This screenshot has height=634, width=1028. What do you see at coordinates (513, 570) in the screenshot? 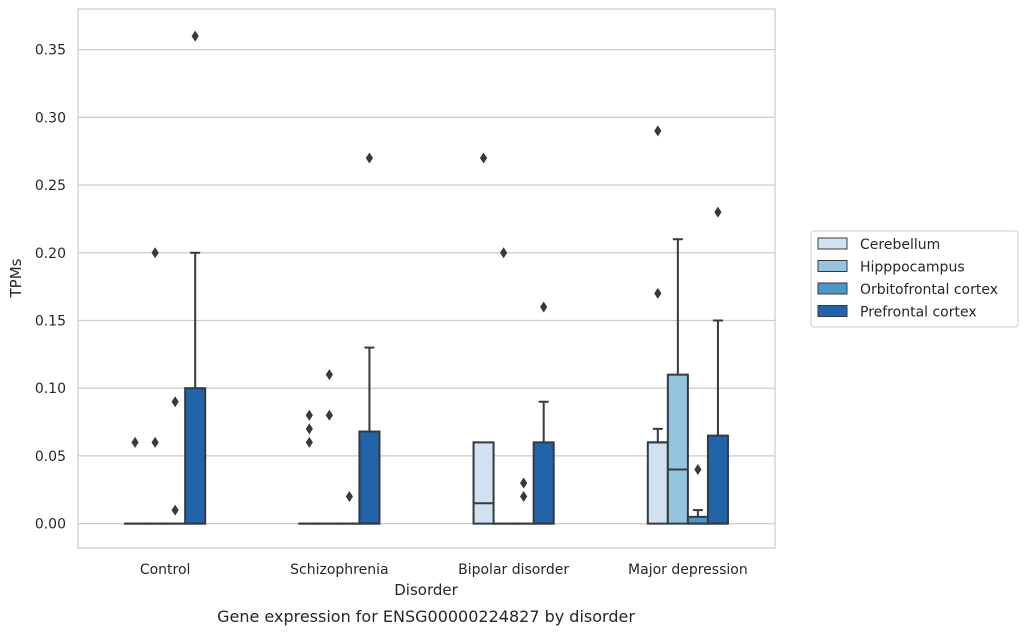
I see `x-tick-label: Bipolar disorder` at bounding box center [513, 570].